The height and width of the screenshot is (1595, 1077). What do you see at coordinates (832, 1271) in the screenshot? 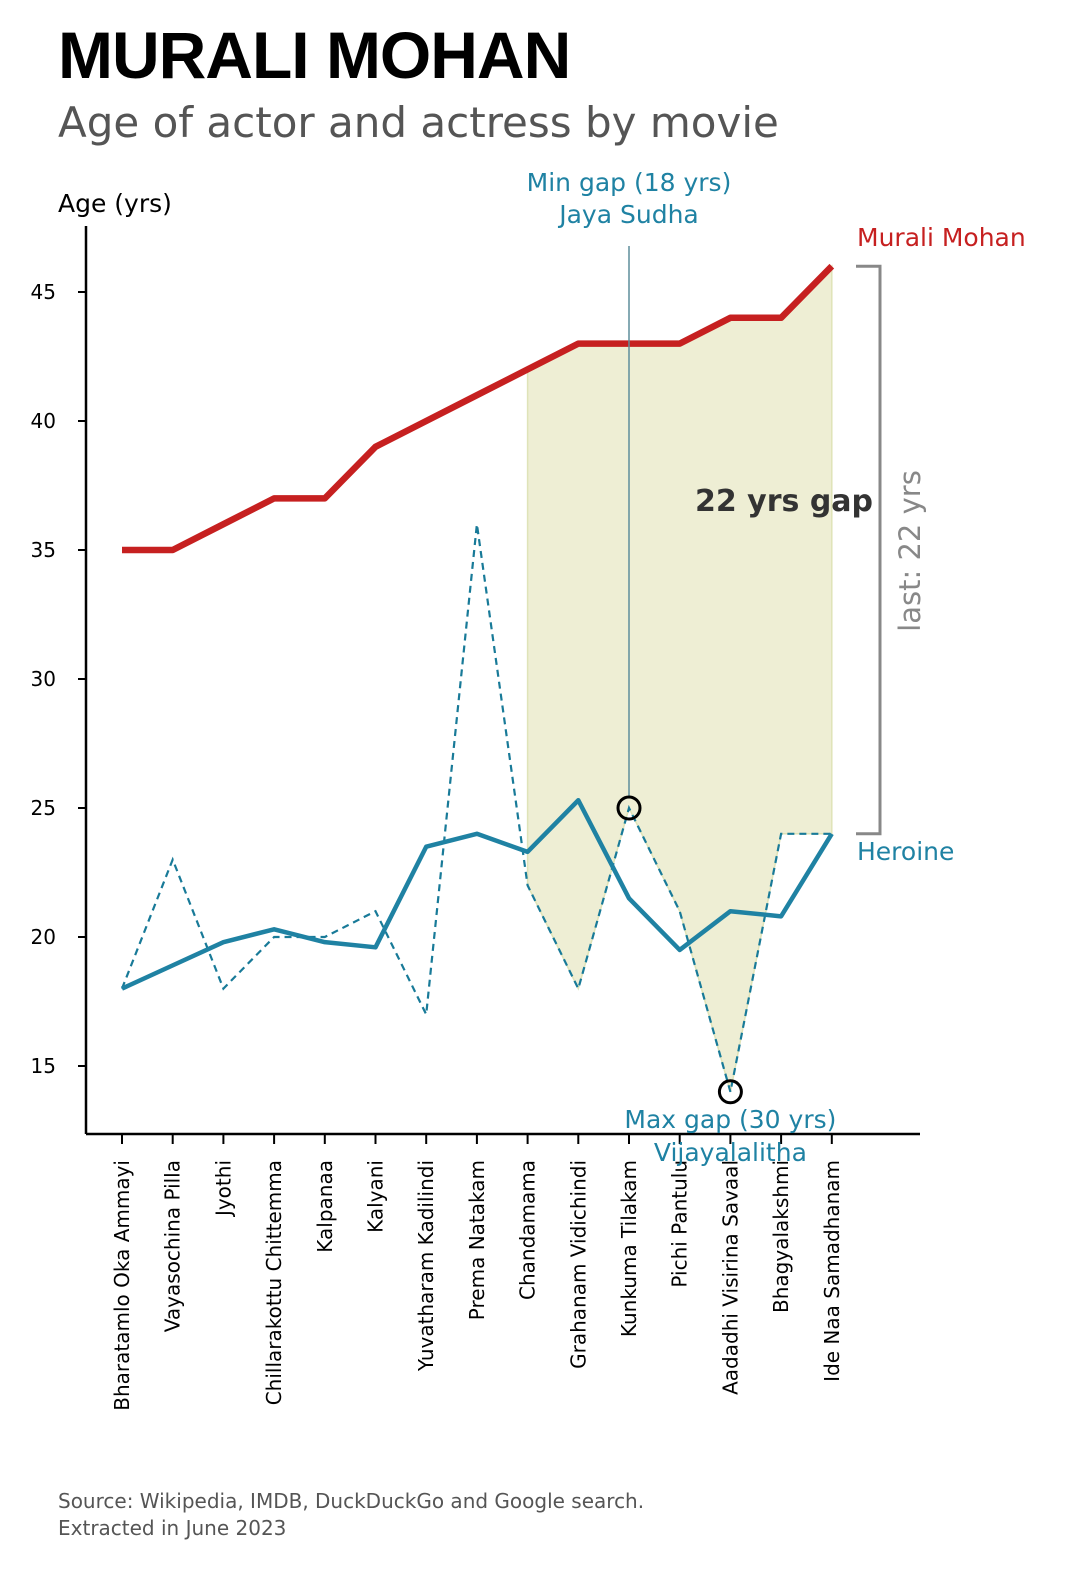
I see `x-tick-label: Ide Naa Samadhanam` at bounding box center [832, 1271].